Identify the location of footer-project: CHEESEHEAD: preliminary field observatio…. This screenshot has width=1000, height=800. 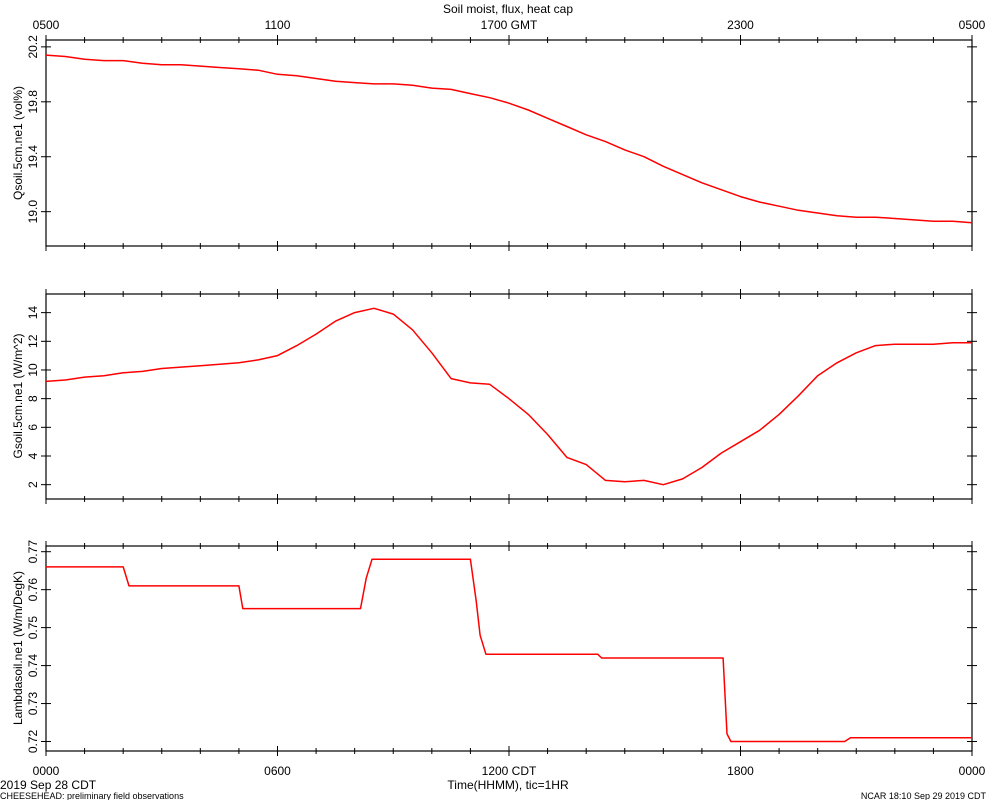
(92, 795).